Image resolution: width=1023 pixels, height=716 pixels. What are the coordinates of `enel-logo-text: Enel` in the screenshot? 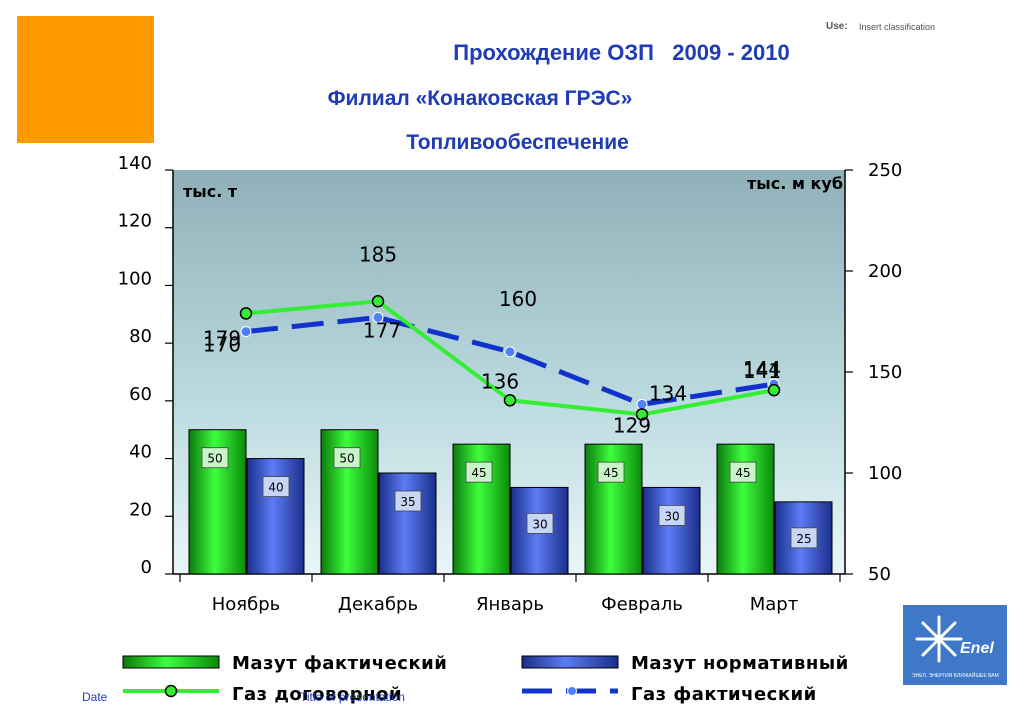 It's located at (977, 648).